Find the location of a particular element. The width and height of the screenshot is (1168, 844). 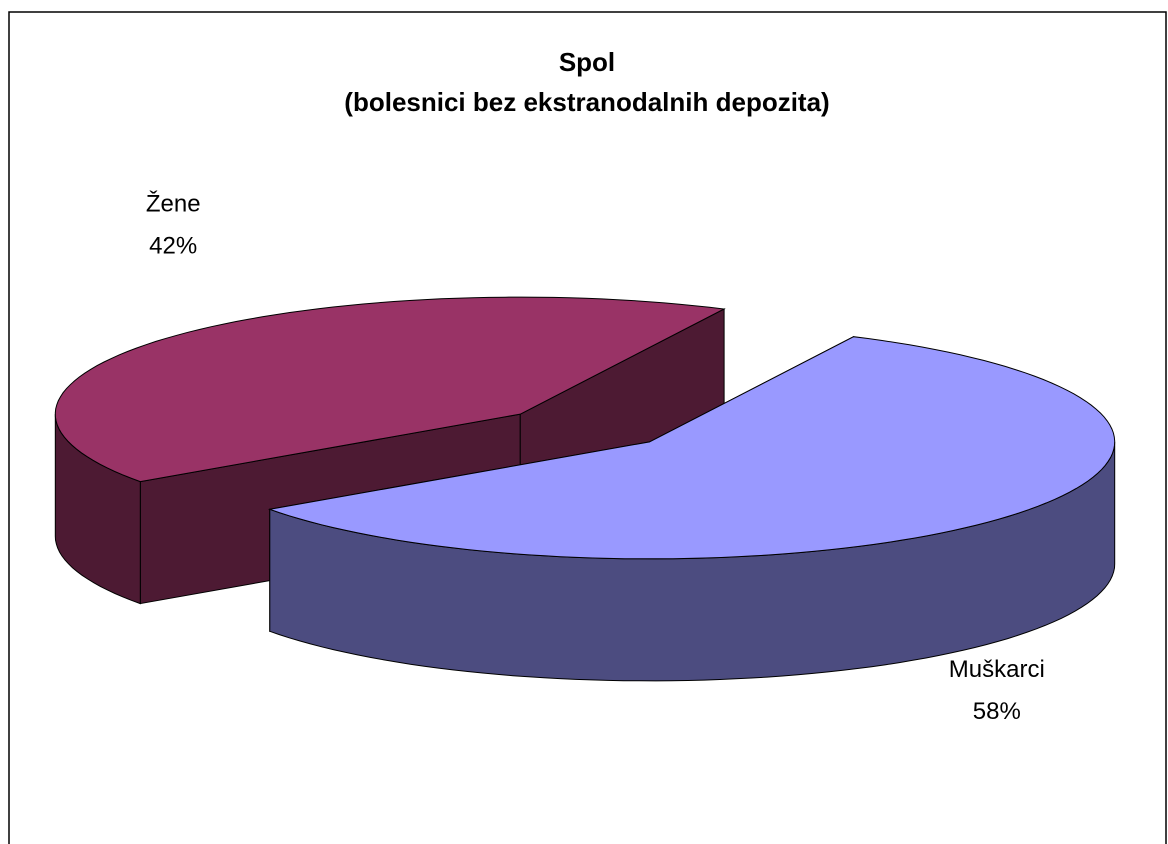

chart-title: Spol is located at coordinates (587, 62).